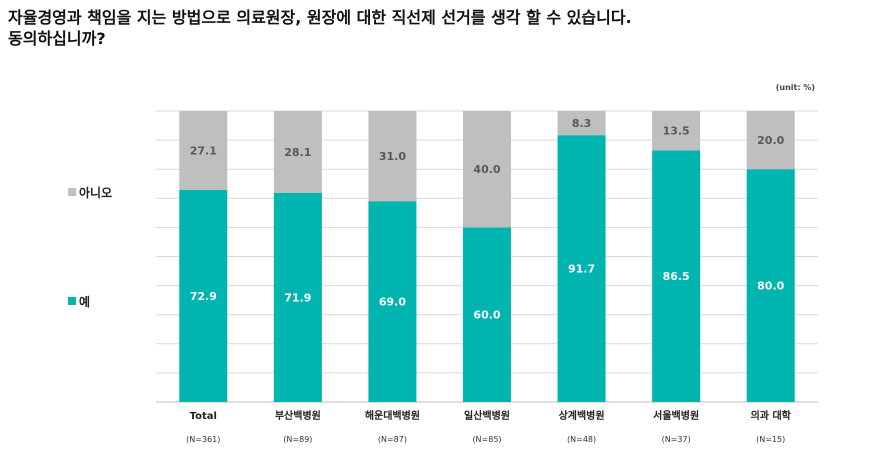  I want to click on category-label: Total, so click(203, 416).